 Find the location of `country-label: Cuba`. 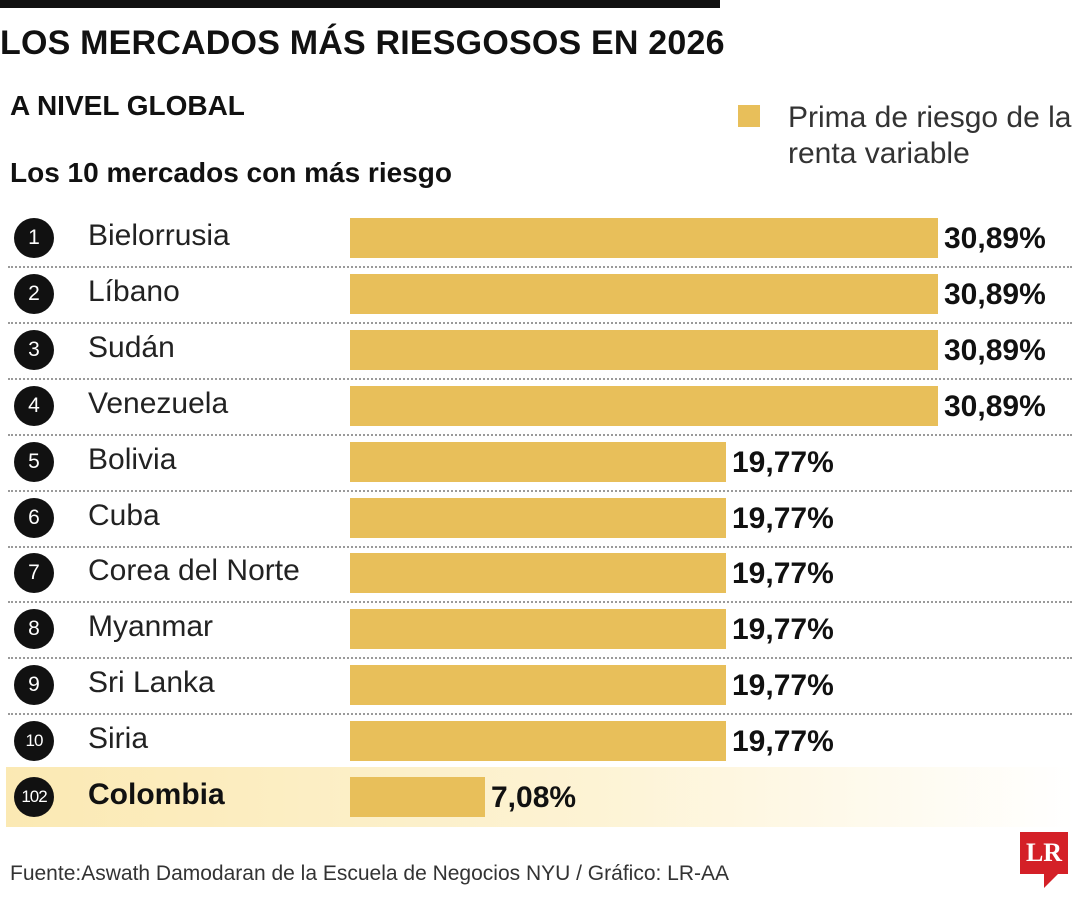

country-label: Cuba is located at coordinates (124, 515).